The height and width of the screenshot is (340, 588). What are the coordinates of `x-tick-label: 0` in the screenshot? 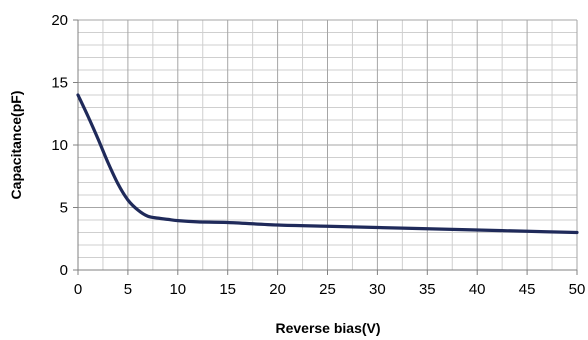 It's located at (78, 289).